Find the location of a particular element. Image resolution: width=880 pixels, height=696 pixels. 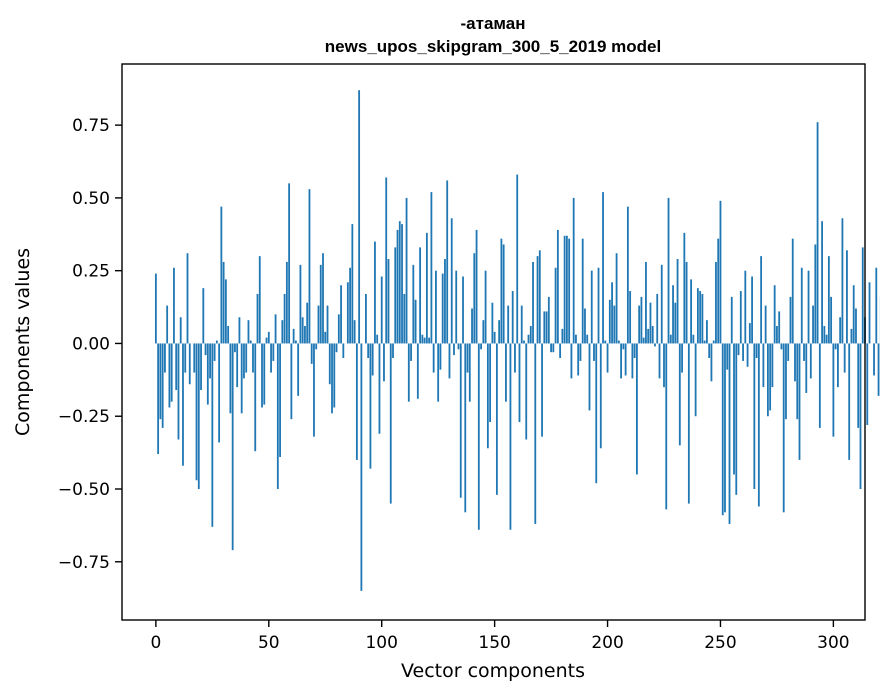

chart-title: -атаман is located at coordinates (493, 23).